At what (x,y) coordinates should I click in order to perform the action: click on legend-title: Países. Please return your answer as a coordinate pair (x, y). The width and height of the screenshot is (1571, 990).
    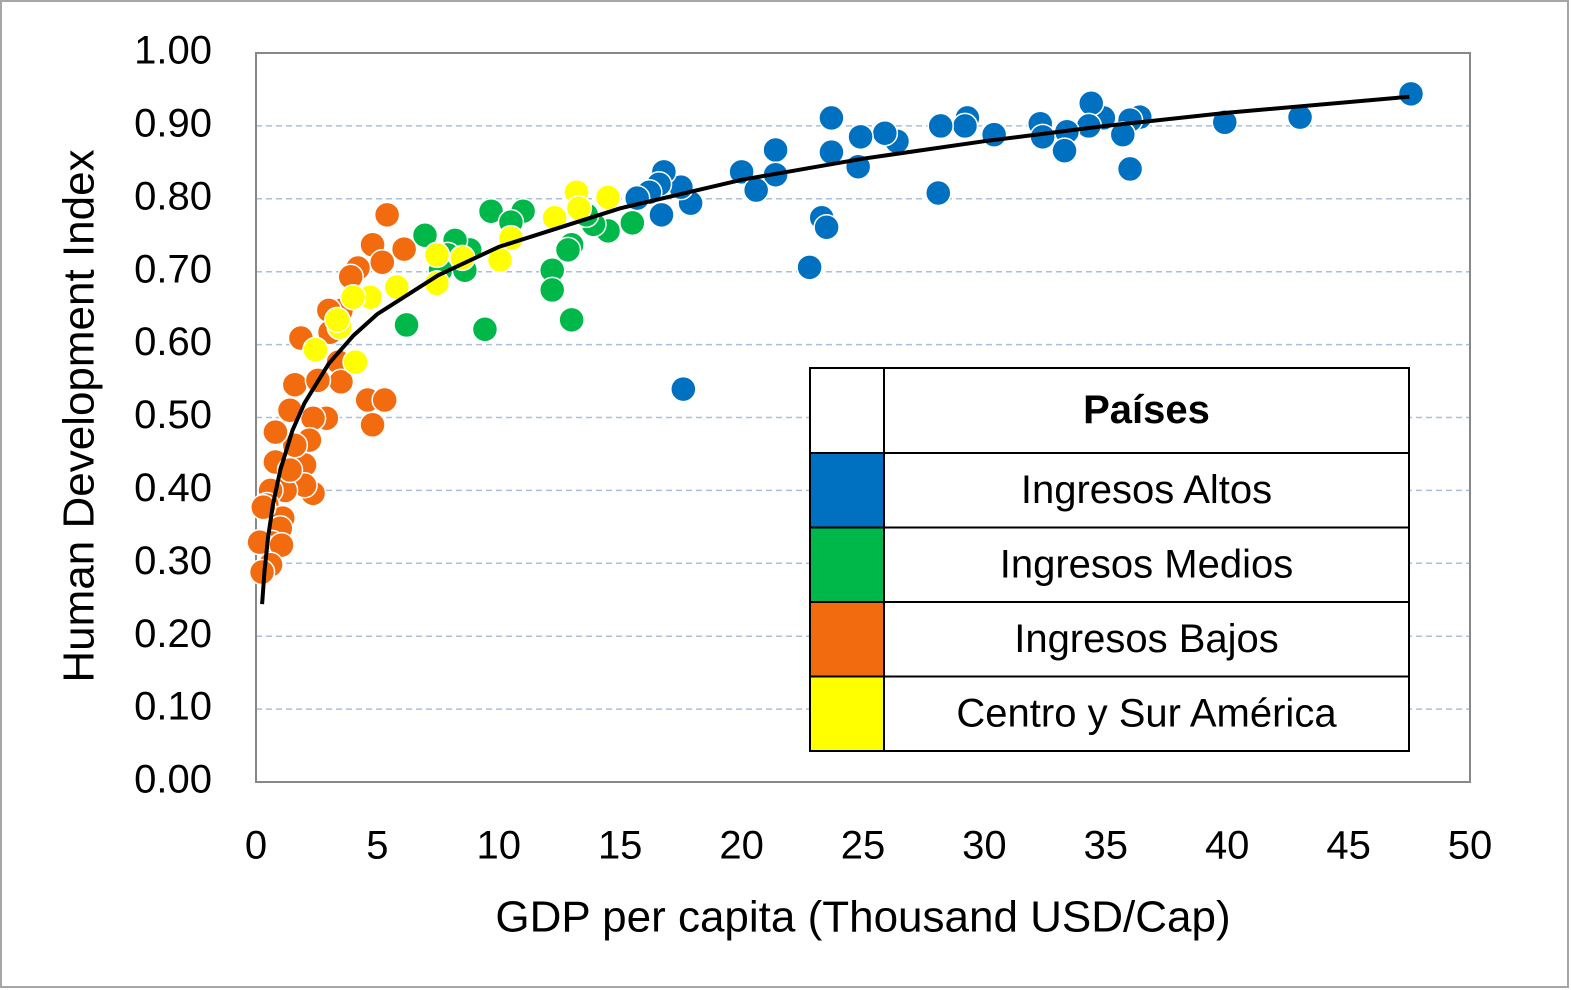
    Looking at the image, I should click on (1146, 410).